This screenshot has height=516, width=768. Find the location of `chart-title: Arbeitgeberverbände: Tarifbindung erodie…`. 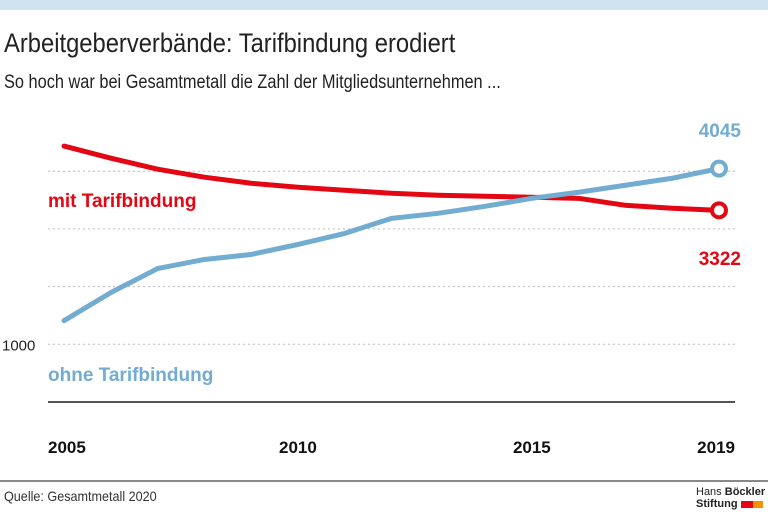

chart-title: Arbeitgeberverbände: Tarifbindung erodie… is located at coordinates (230, 43).